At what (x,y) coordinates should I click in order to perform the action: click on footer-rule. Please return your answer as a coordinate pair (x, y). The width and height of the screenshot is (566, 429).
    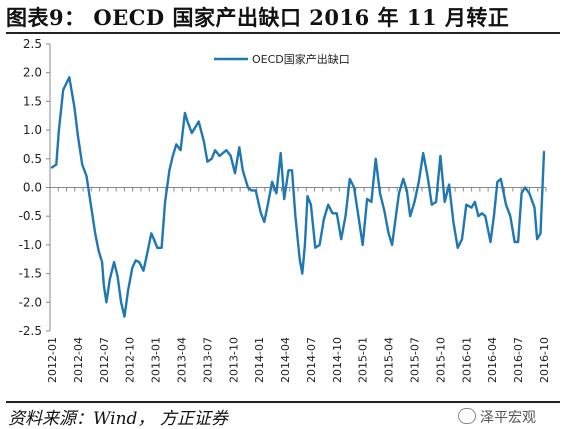
    Looking at the image, I should click on (283, 402).